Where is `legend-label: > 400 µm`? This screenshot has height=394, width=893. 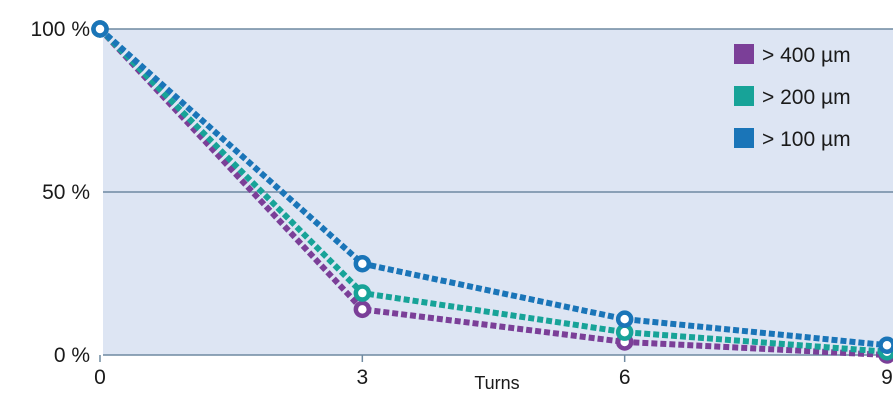
legend-label: > 400 µm is located at coordinates (806, 55).